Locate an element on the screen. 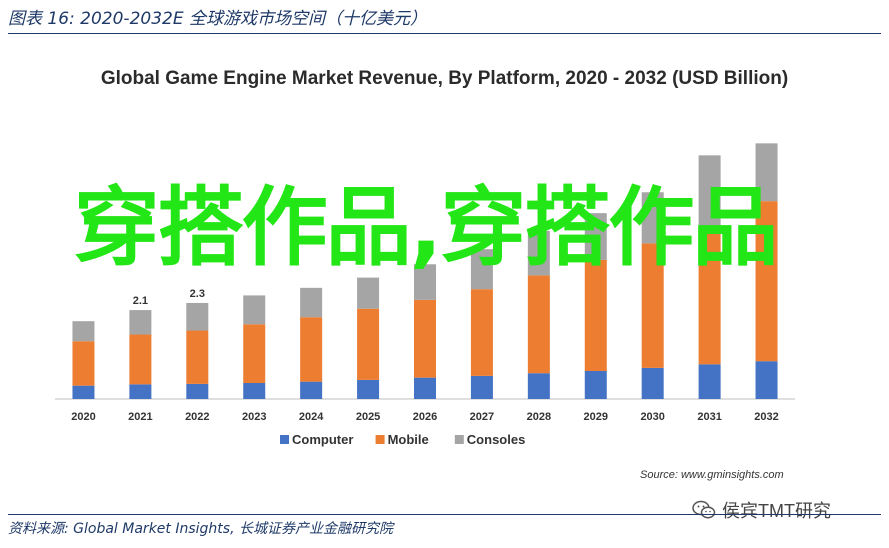  bar-computer-2027 is located at coordinates (481, 387).